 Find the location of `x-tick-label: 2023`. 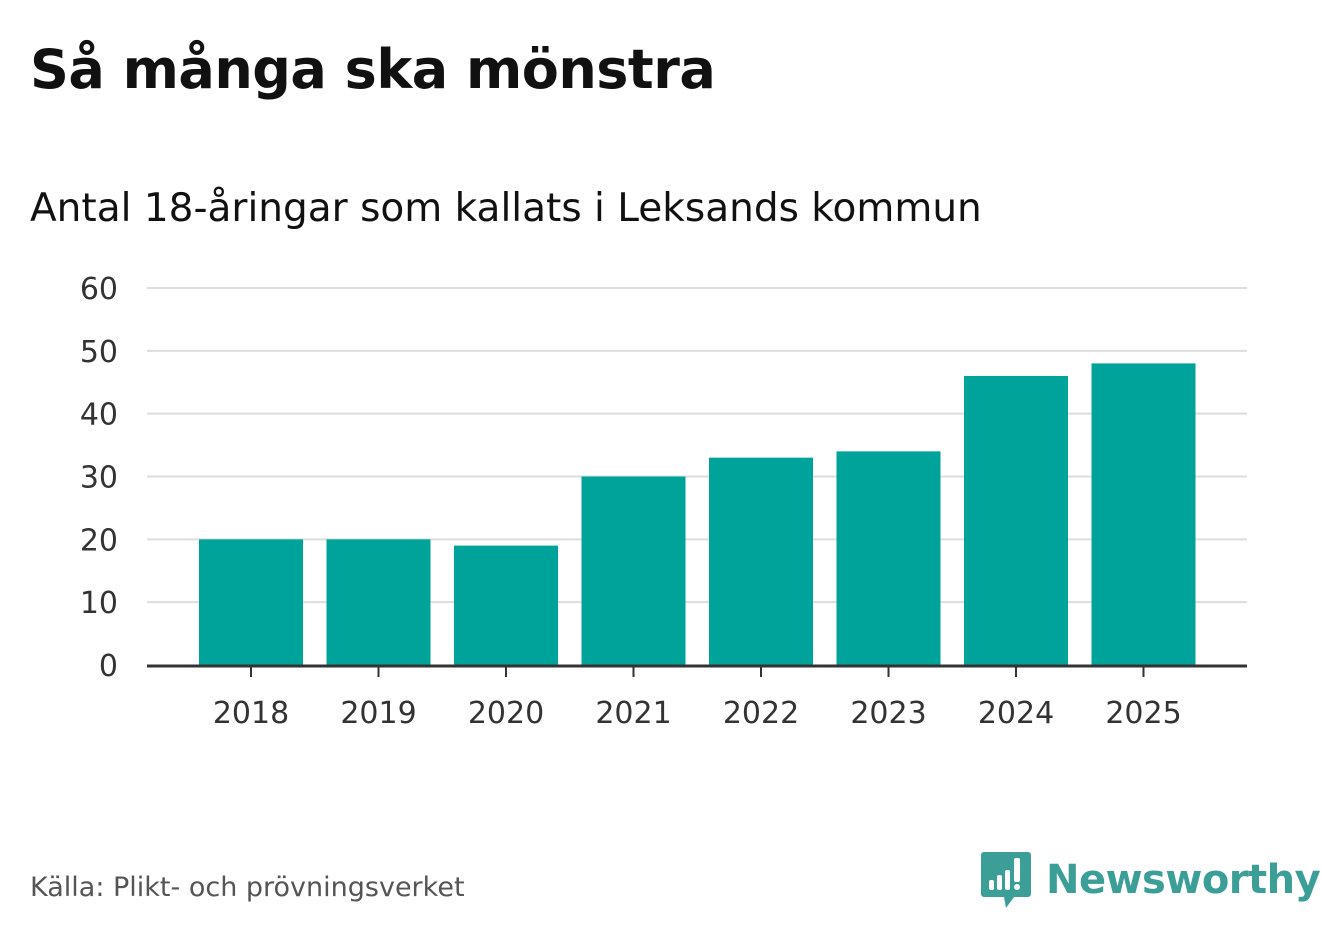

x-tick-label: 2023 is located at coordinates (888, 713).